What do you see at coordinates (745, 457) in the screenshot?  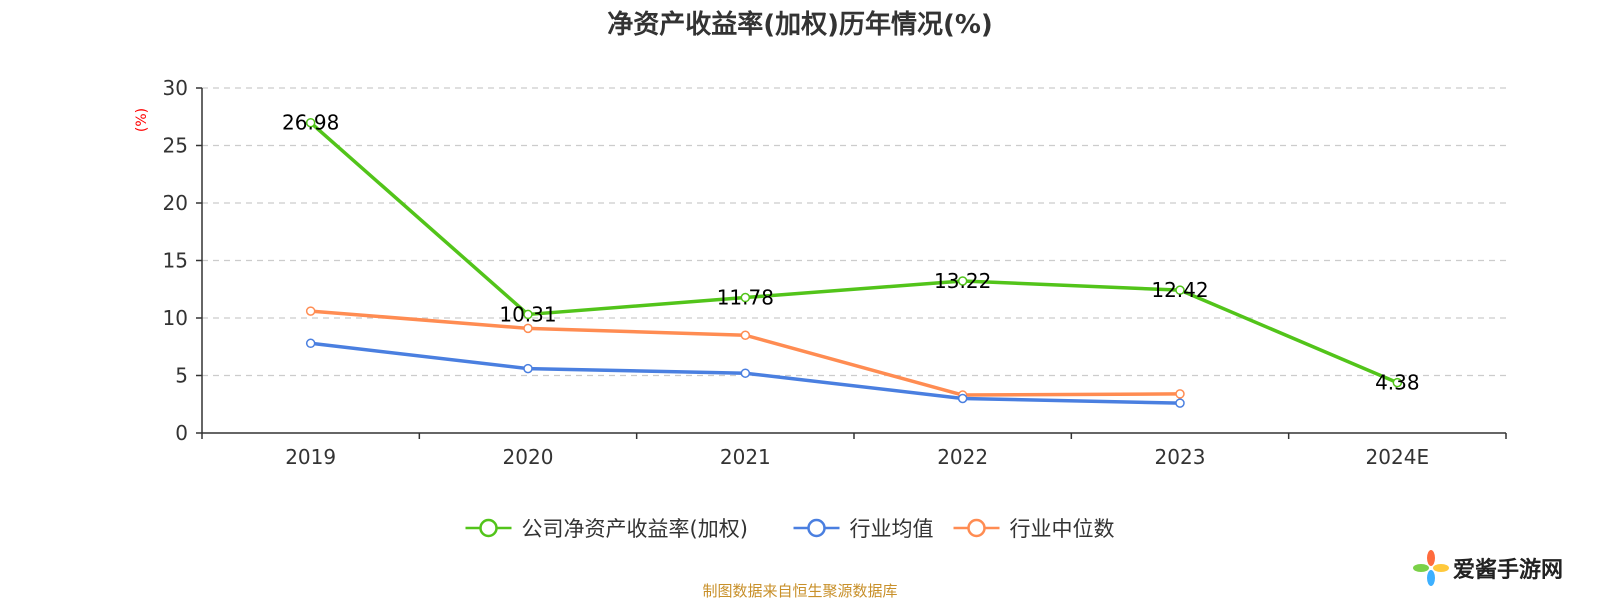 I see `x-tick-label: 2021` at bounding box center [745, 457].